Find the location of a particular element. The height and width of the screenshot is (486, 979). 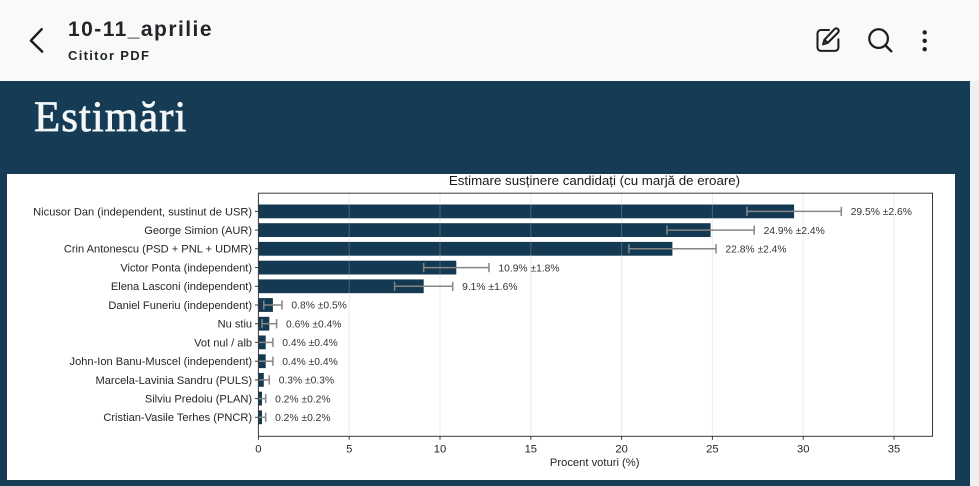

svg-text: 0 is located at coordinates (258, 449).